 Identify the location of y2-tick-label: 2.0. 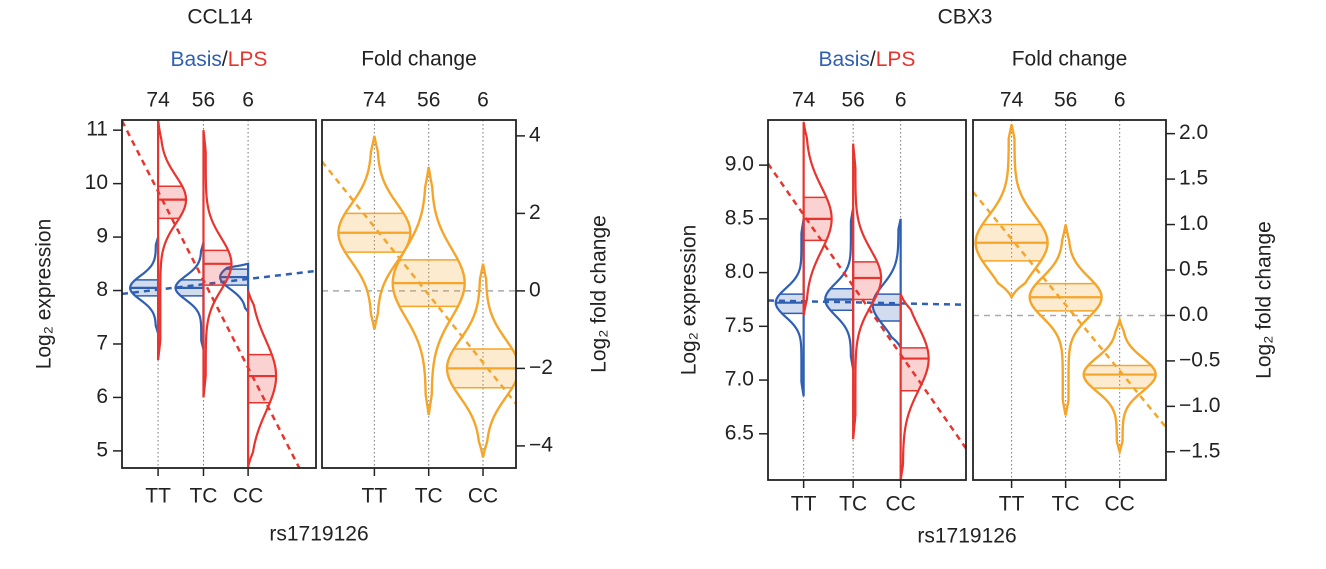
(1193, 132).